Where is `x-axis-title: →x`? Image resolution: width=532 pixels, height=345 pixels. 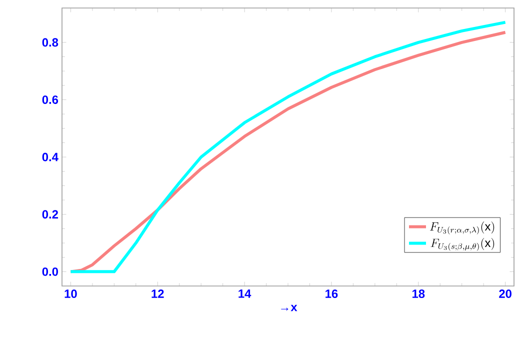 x-axis-title: →x is located at coordinates (289, 308).